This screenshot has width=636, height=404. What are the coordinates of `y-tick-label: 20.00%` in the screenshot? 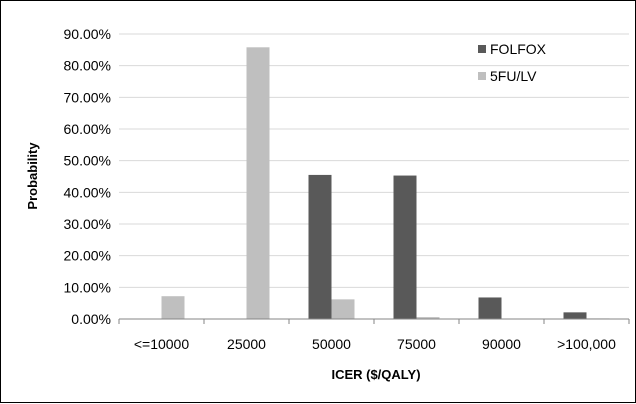 It's located at (87, 256).